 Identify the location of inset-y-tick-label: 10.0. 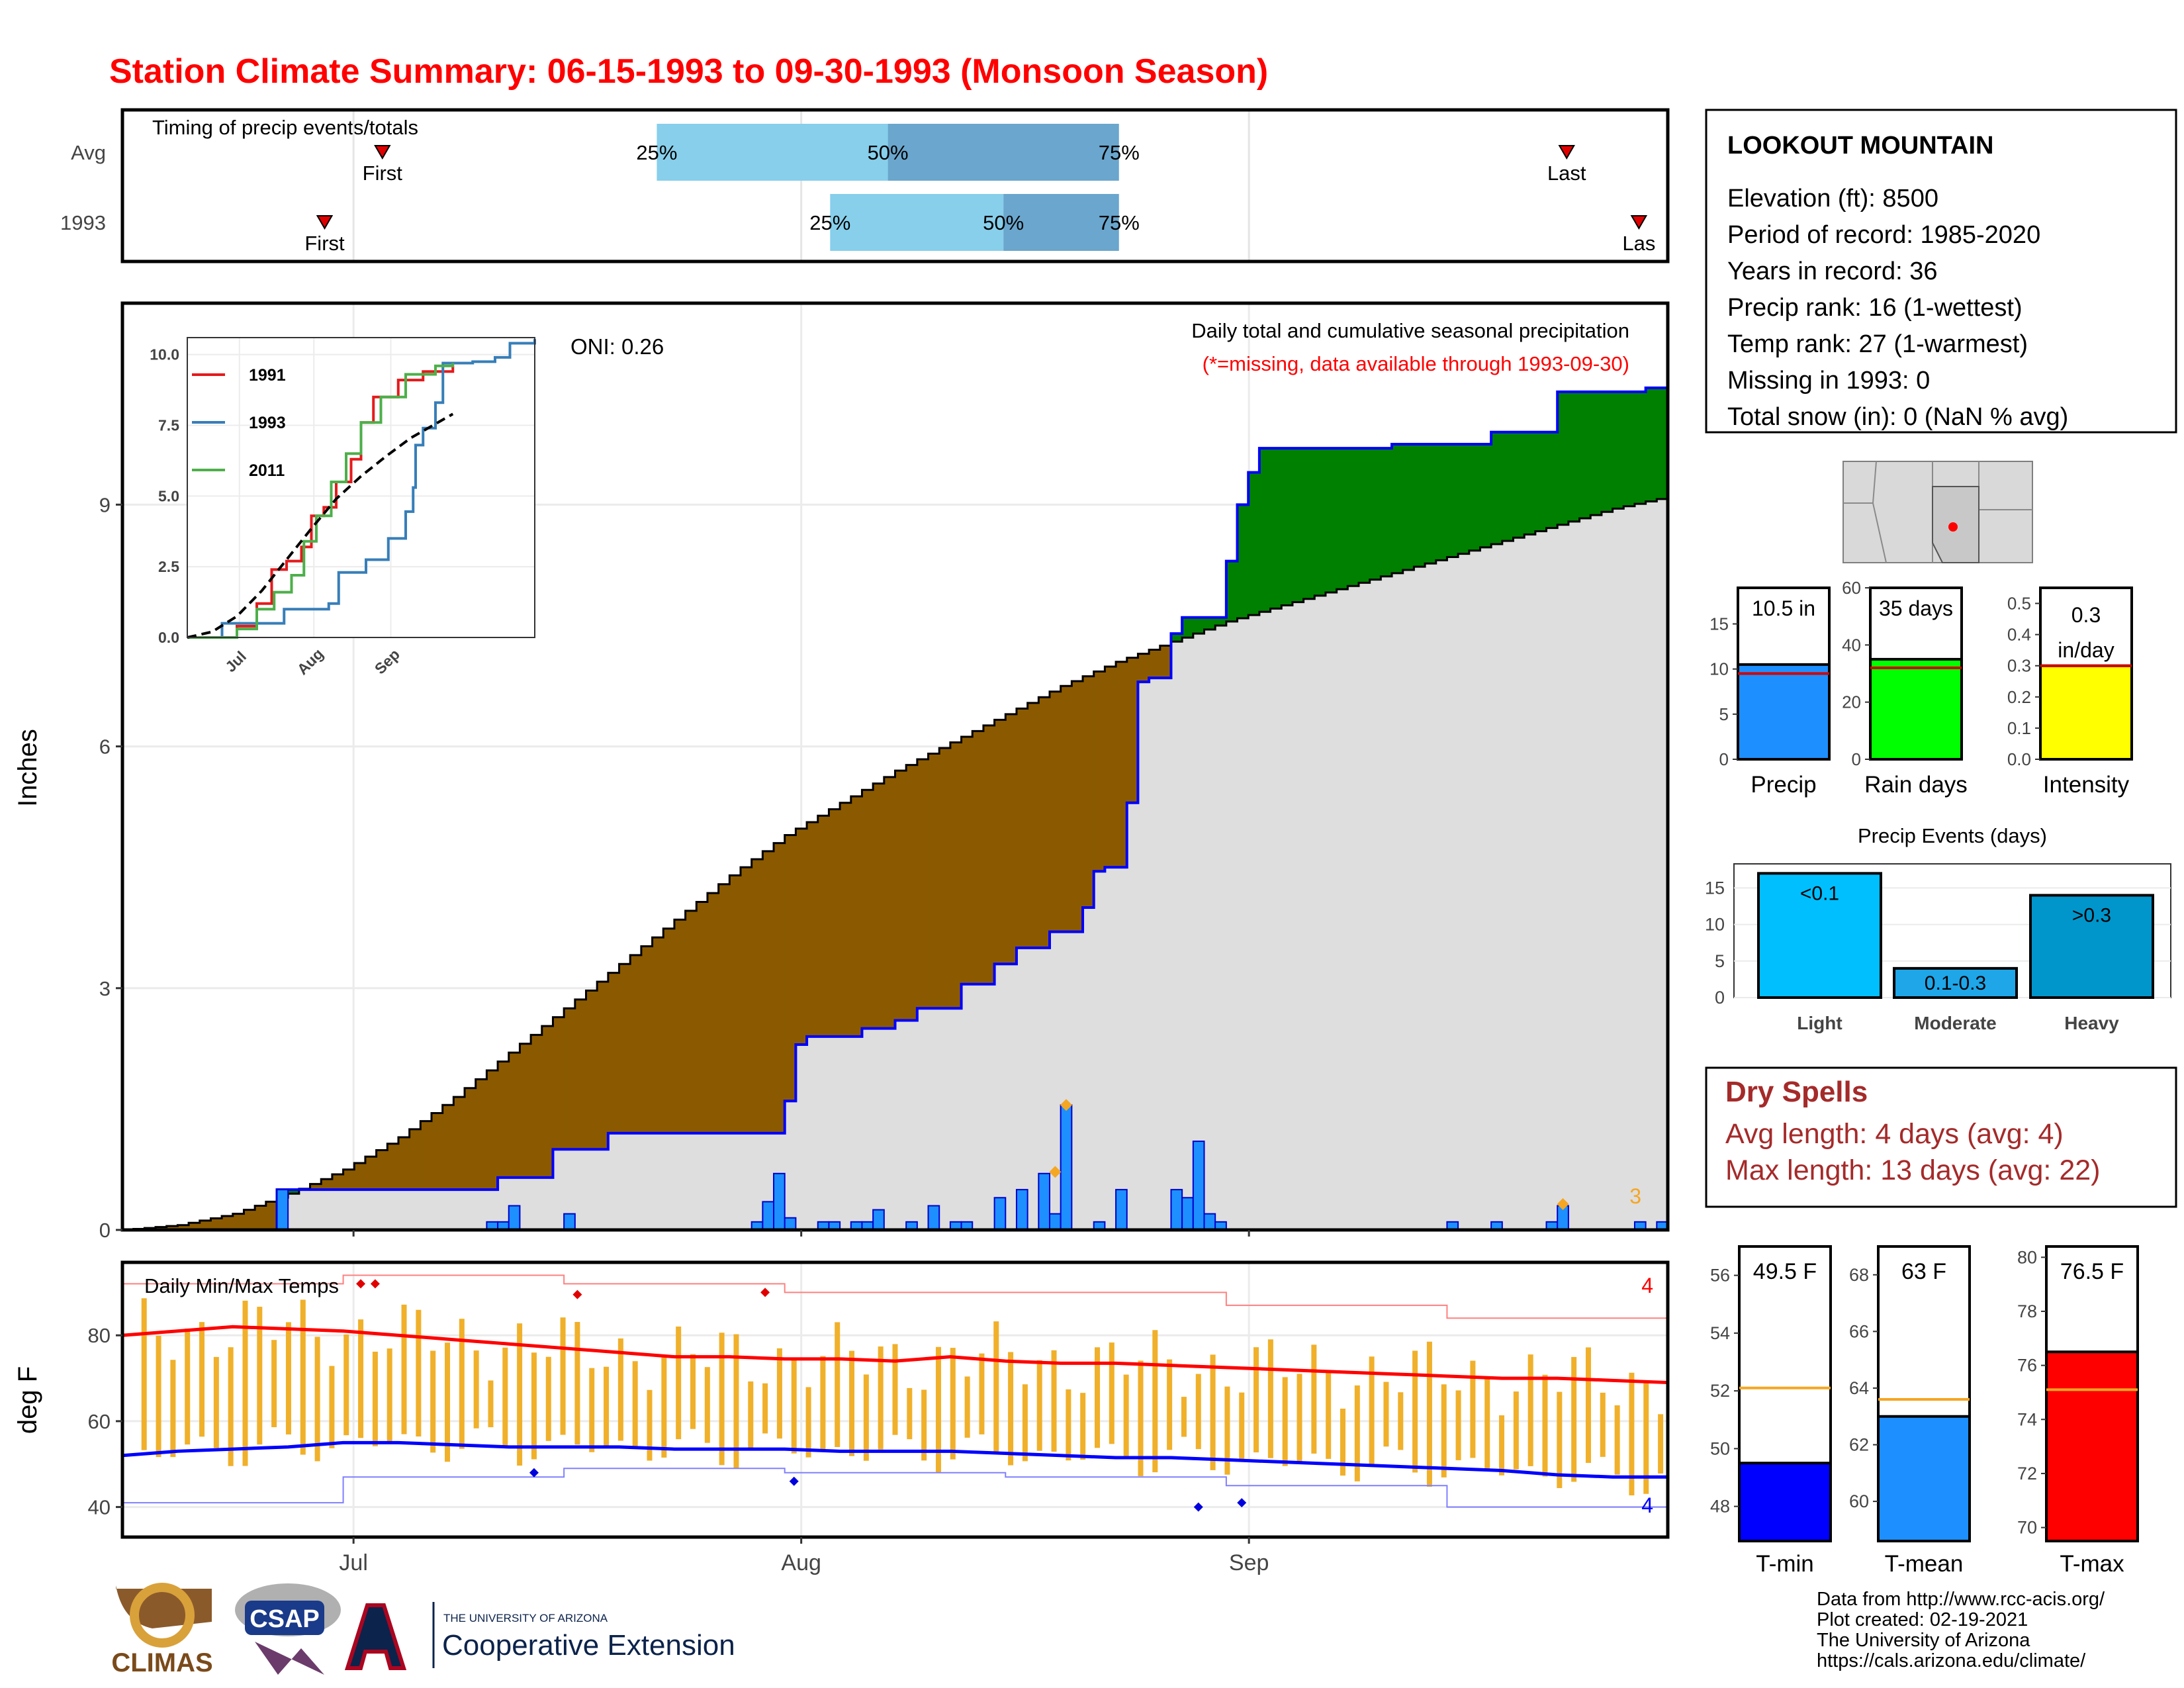
(164, 354).